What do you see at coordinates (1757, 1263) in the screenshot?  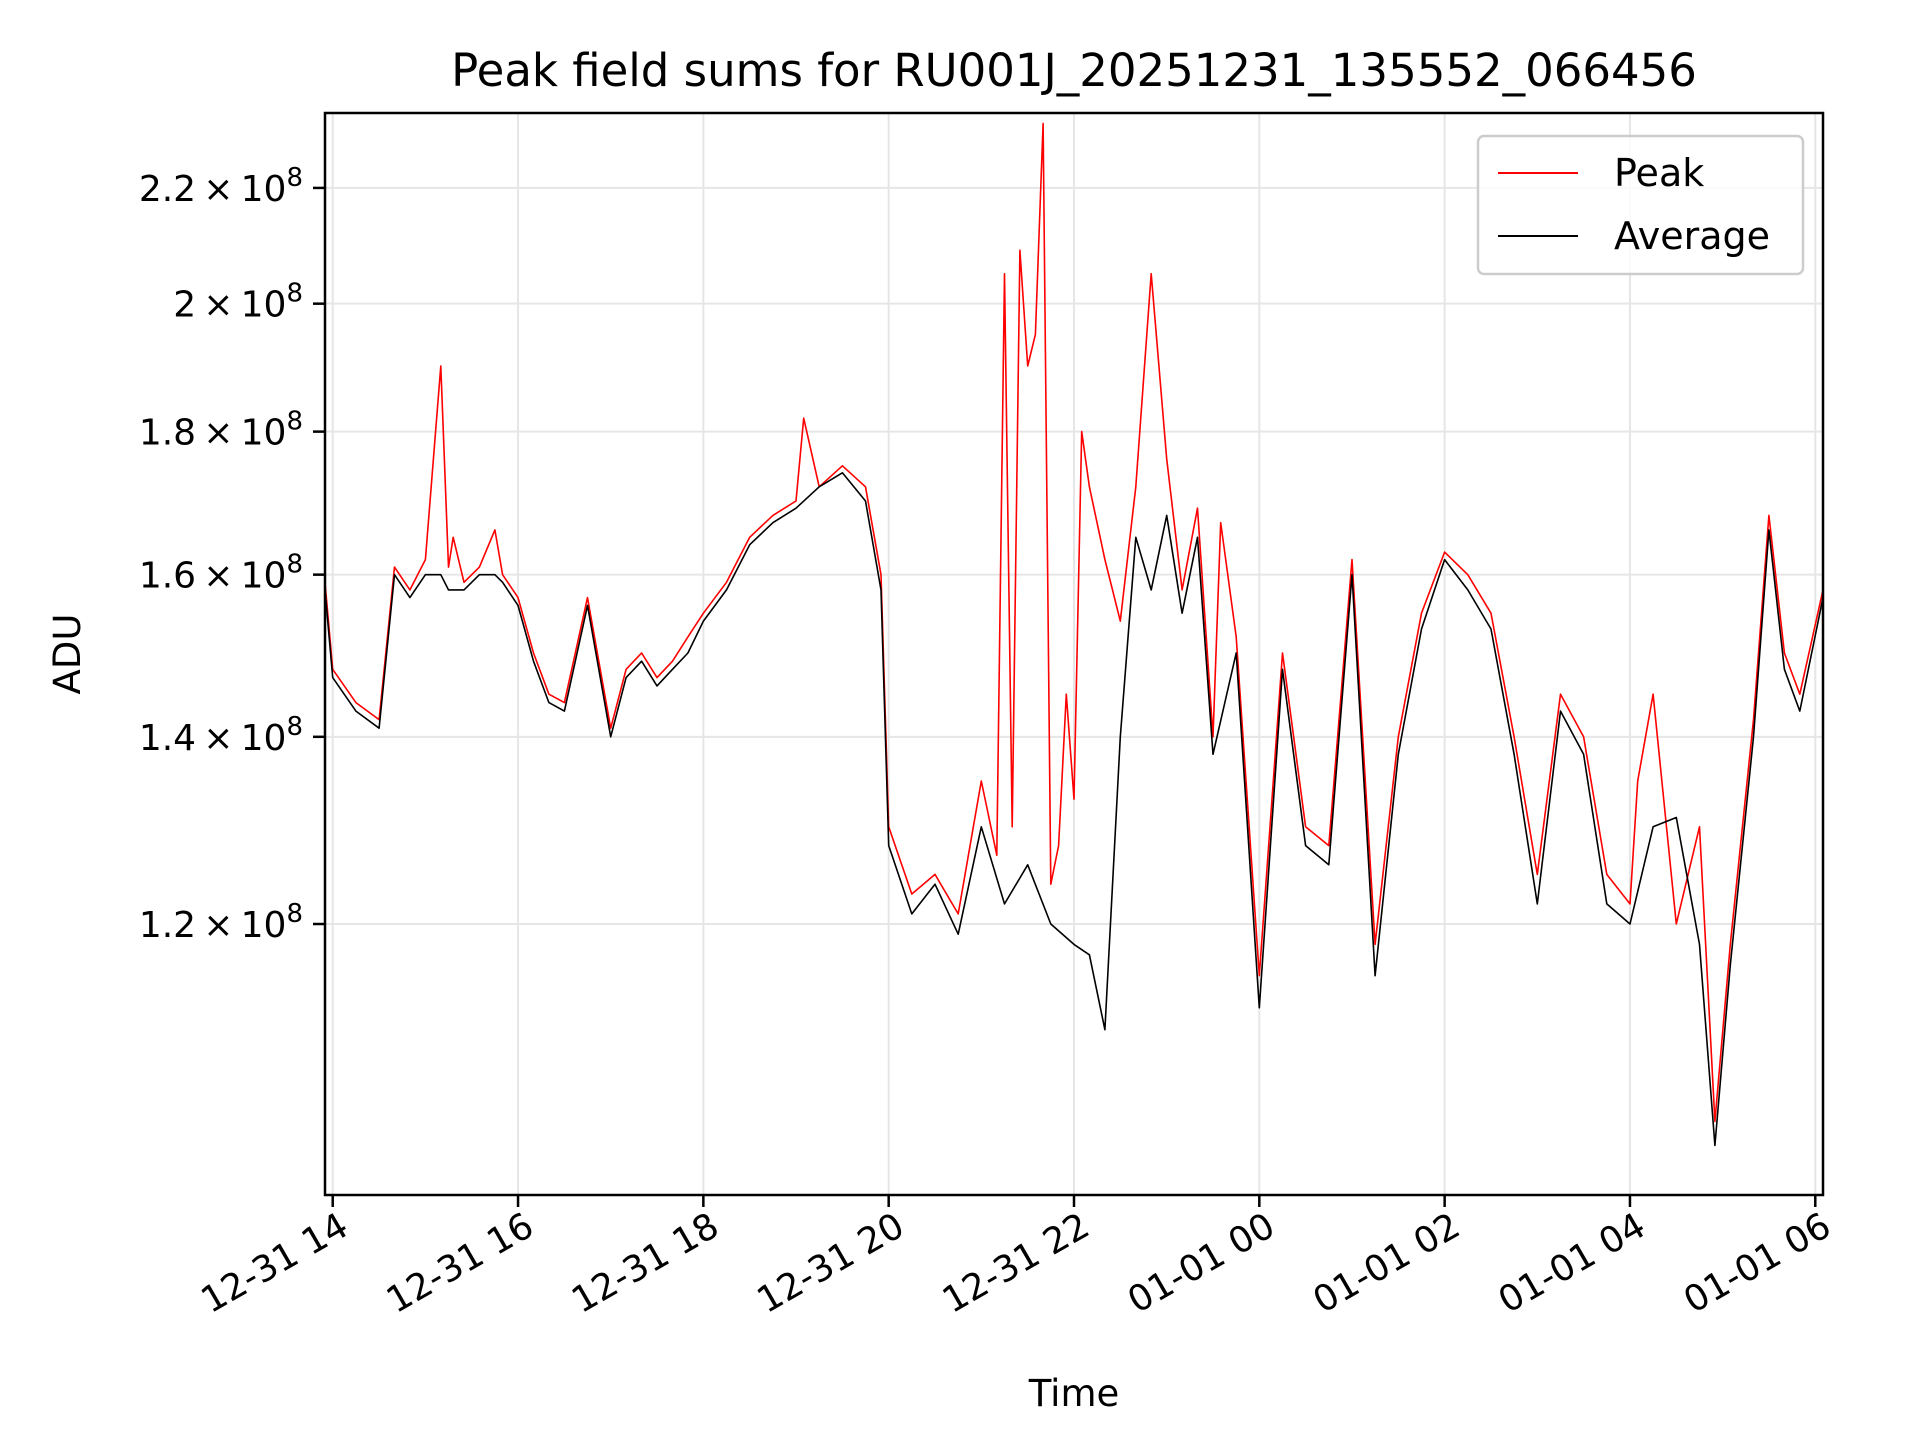 I see `x-tick-label: 01-01 06` at bounding box center [1757, 1263].